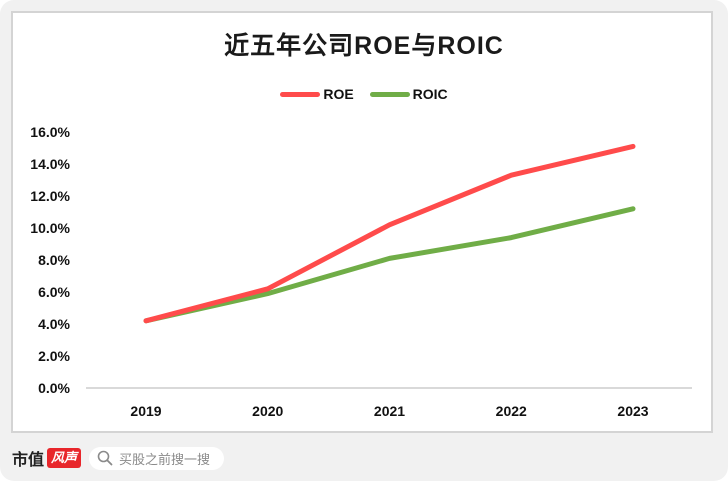 This screenshot has height=481, width=728. I want to click on legend-swatch-roe, so click(300, 94).